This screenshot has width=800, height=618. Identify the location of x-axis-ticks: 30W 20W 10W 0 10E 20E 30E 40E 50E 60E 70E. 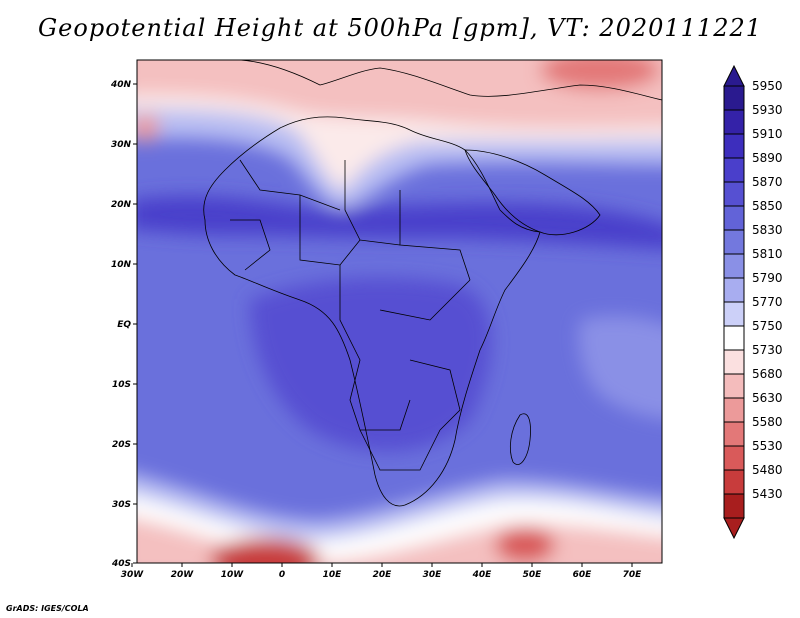
(381, 571).